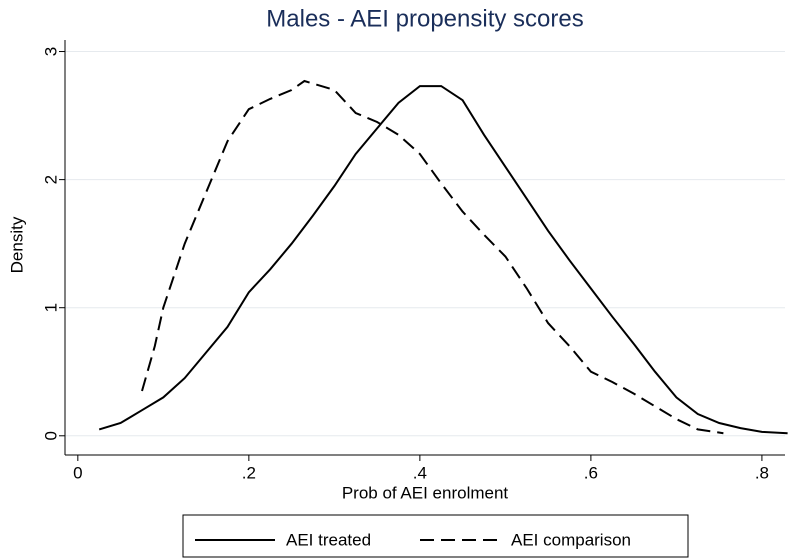  What do you see at coordinates (16, 244) in the screenshot?
I see `y-axis-label: Density` at bounding box center [16, 244].